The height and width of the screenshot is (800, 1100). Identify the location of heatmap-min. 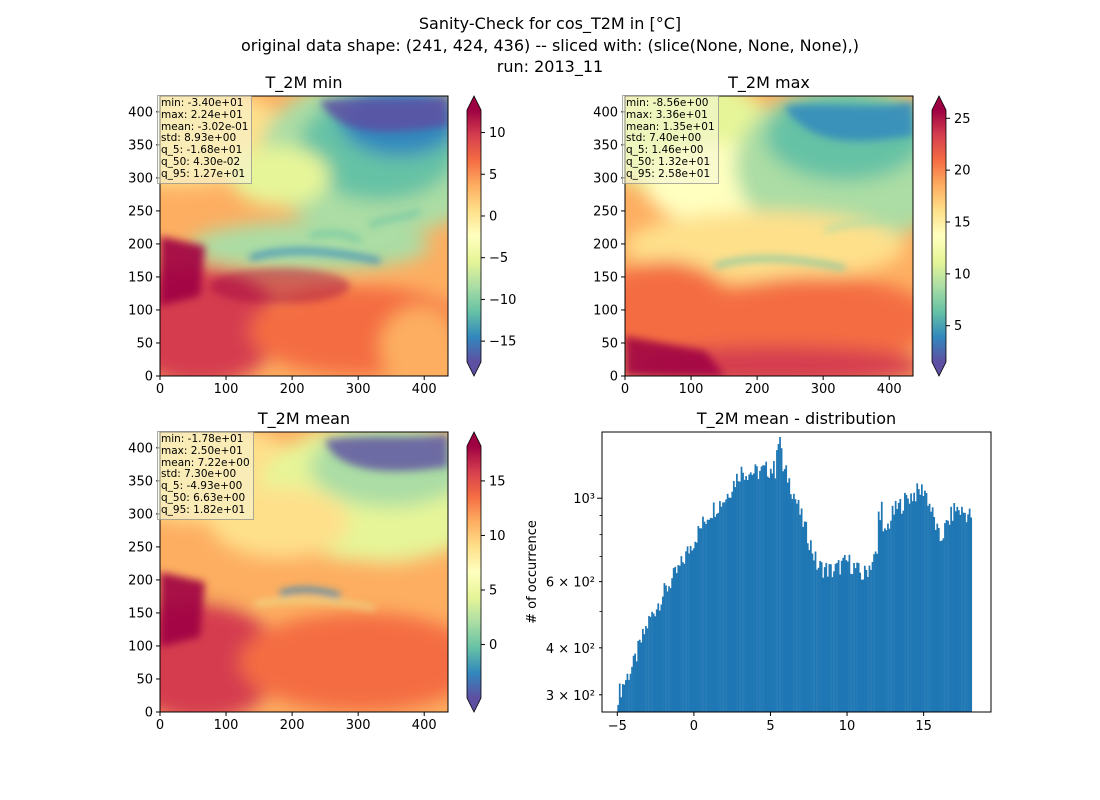
(304, 236).